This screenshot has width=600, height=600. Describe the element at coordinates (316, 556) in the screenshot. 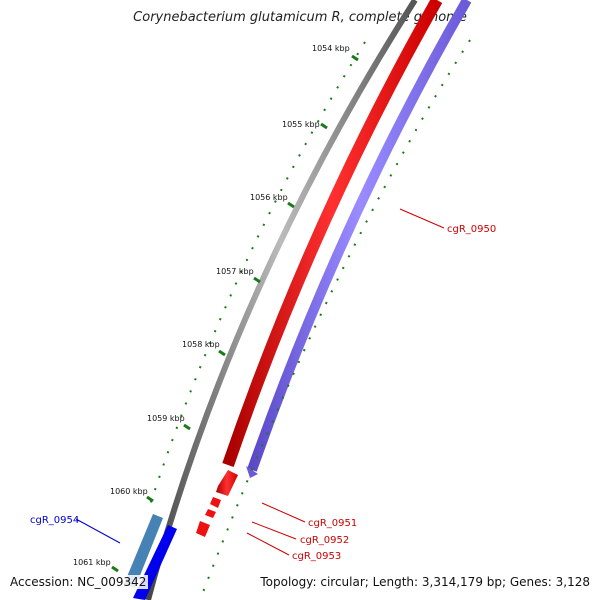

I see `label-cgR_0953: cgR_0953` at that location.